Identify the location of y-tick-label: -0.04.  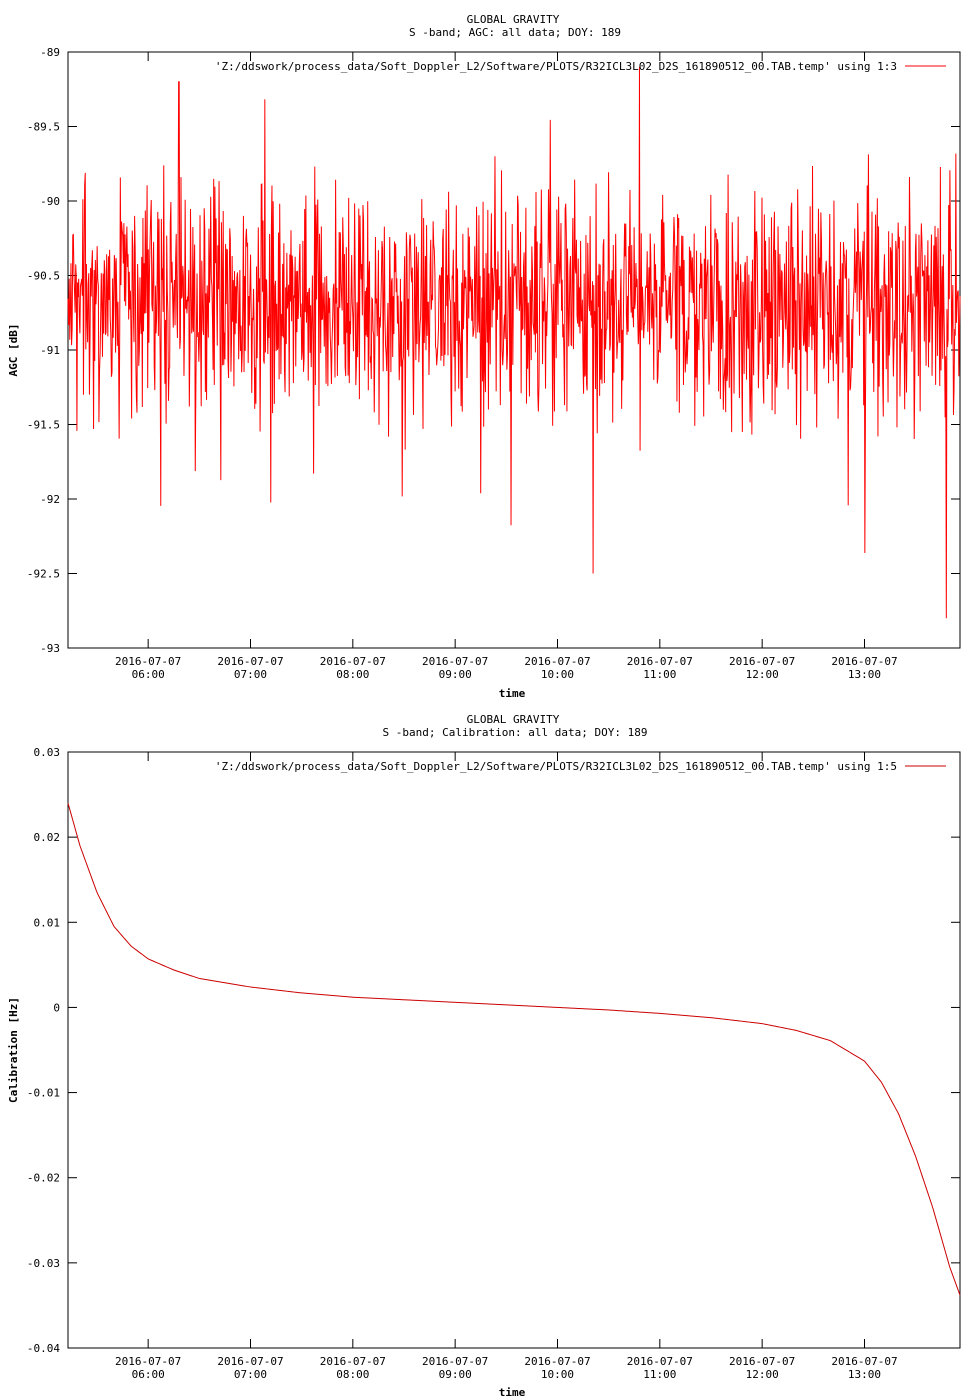
(43, 1348).